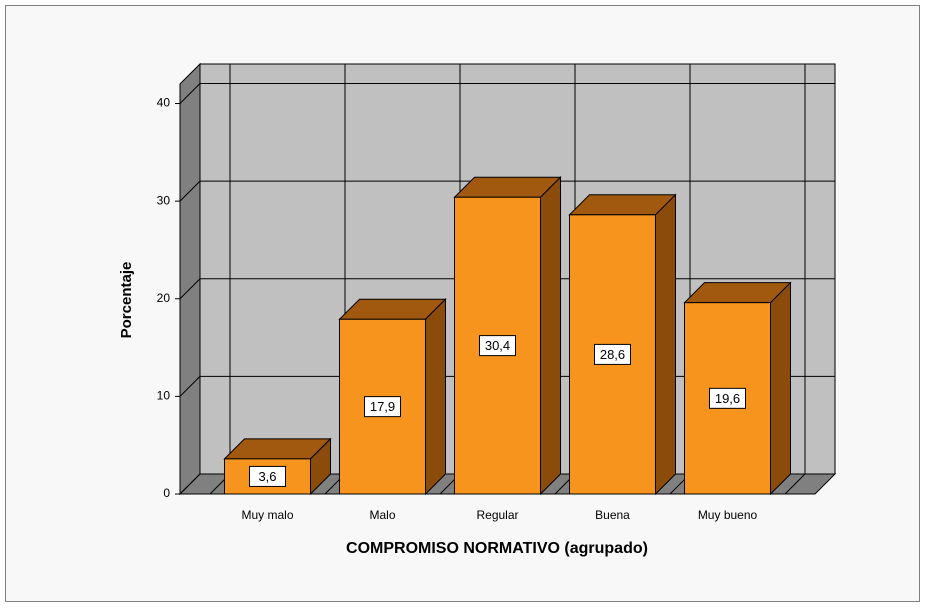  I want to click on left-wall, so click(190, 279).